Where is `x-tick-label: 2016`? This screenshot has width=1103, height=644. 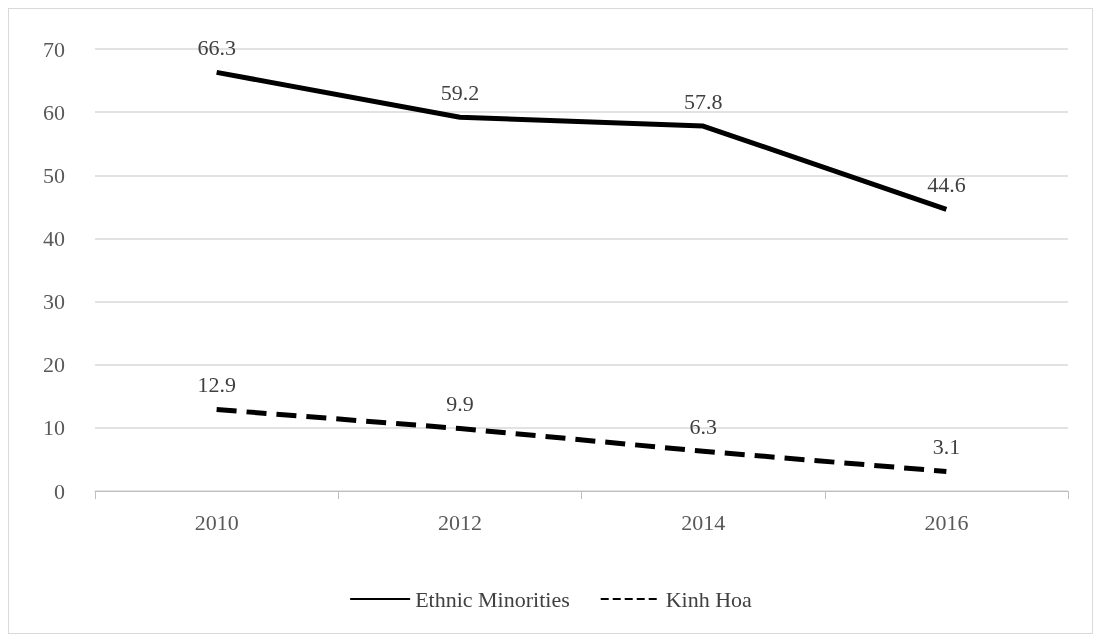 x-tick-label: 2016 is located at coordinates (946, 522).